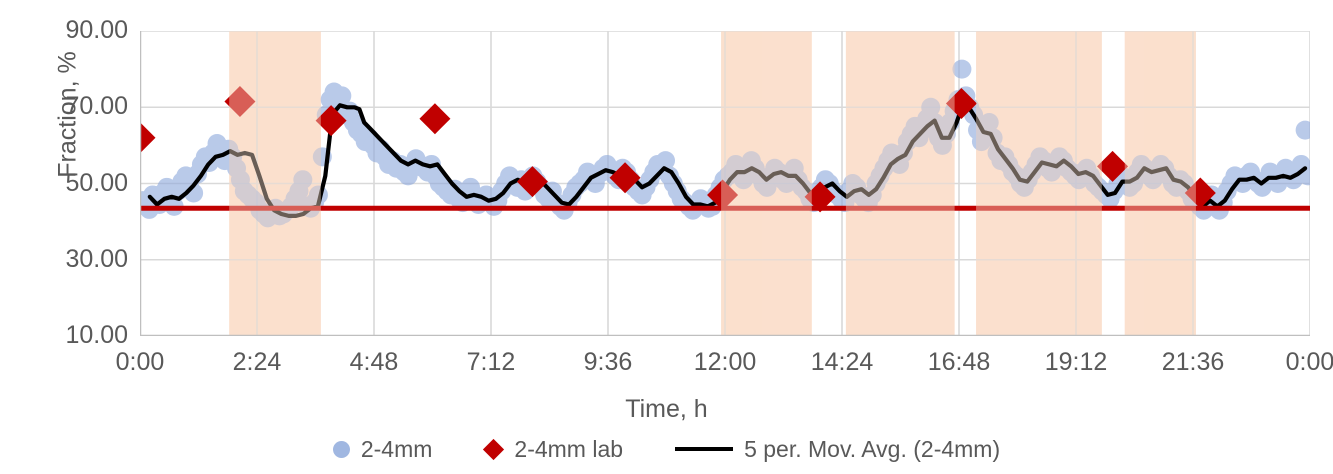 Image resolution: width=1333 pixels, height=474 pixels. What do you see at coordinates (666, 449) in the screenshot?
I see `chart-legend: 2-4mm 2-4mm lab 5 per. Mov. Avg. (2-4mm)` at bounding box center [666, 449].